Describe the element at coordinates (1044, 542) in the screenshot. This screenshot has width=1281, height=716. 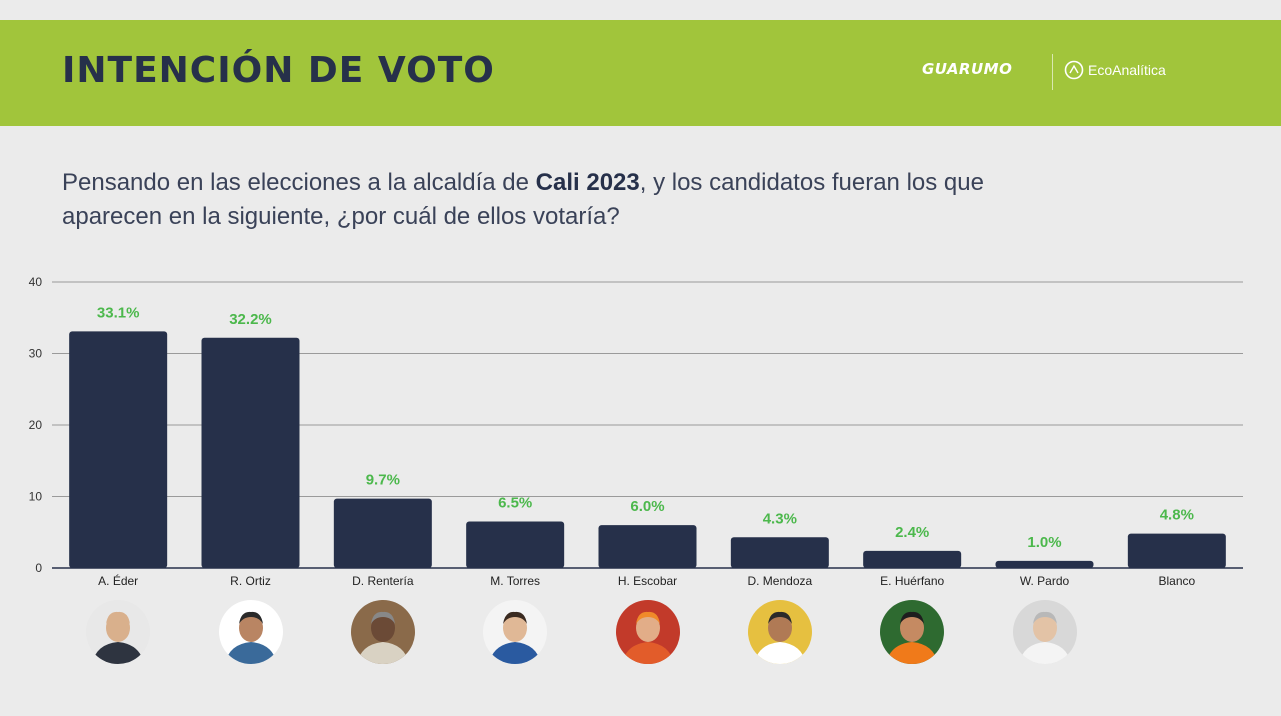
I see `data-label: 1.0%` at that location.